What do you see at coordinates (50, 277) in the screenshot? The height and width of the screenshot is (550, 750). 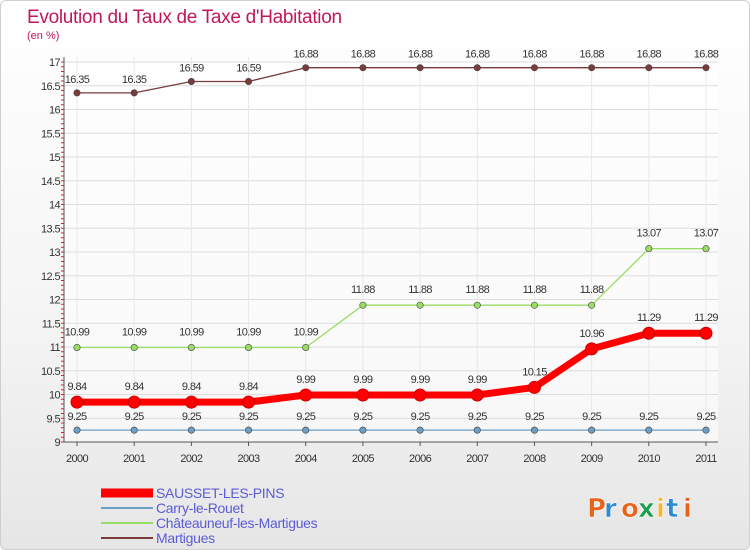 I see `y-tick-label: 12.5` at bounding box center [50, 277].